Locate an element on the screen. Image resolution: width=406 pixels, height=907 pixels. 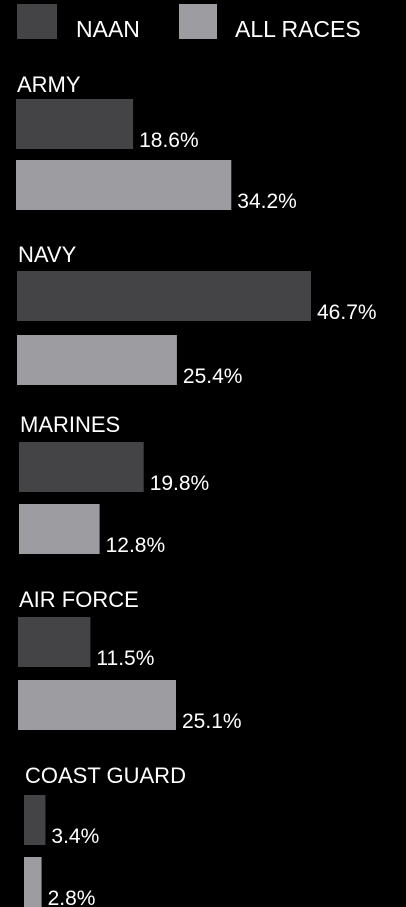
bar-marines-all-races is located at coordinates (59, 529).